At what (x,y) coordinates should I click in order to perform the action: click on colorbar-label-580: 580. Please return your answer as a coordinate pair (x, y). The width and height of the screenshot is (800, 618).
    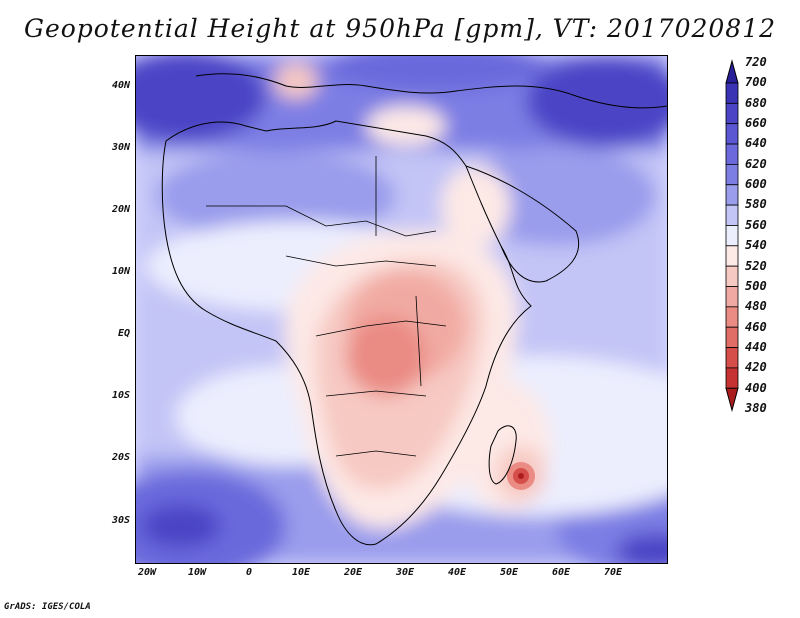
    Looking at the image, I should click on (756, 204).